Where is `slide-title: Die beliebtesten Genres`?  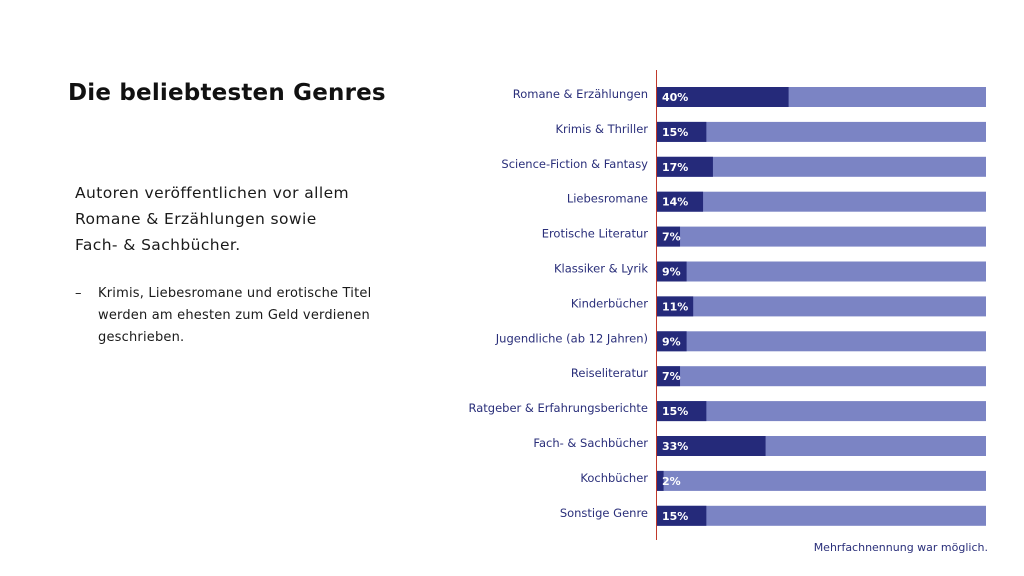
slide-title: Die beliebtesten Genres is located at coordinates (227, 93).